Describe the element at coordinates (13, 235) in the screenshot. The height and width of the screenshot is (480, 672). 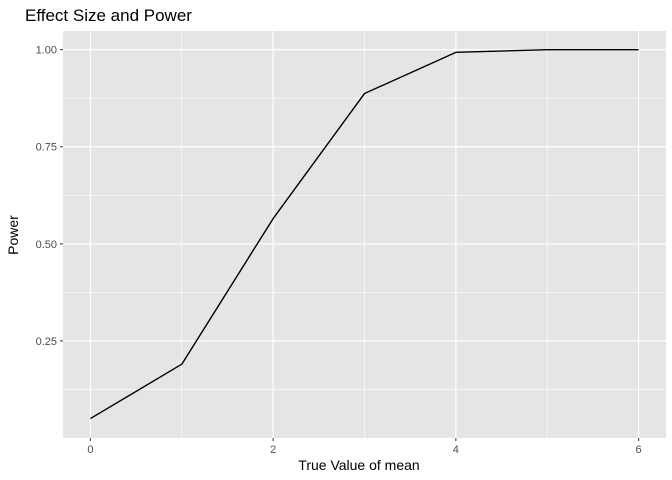
I see `y-axis-label: Power` at that location.